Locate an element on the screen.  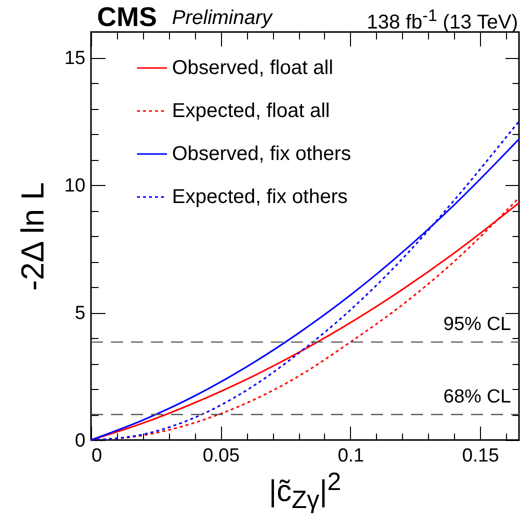
legend-label: Expected, float all is located at coordinates (251, 111).